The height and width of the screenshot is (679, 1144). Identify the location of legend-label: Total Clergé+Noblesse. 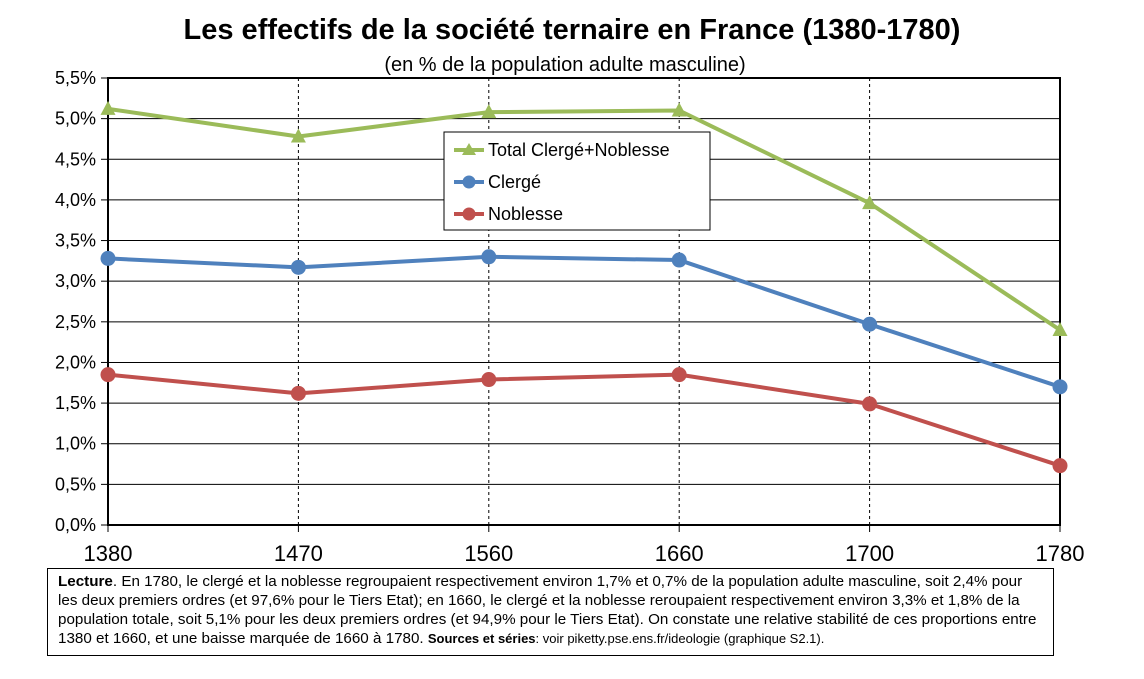
(579, 150).